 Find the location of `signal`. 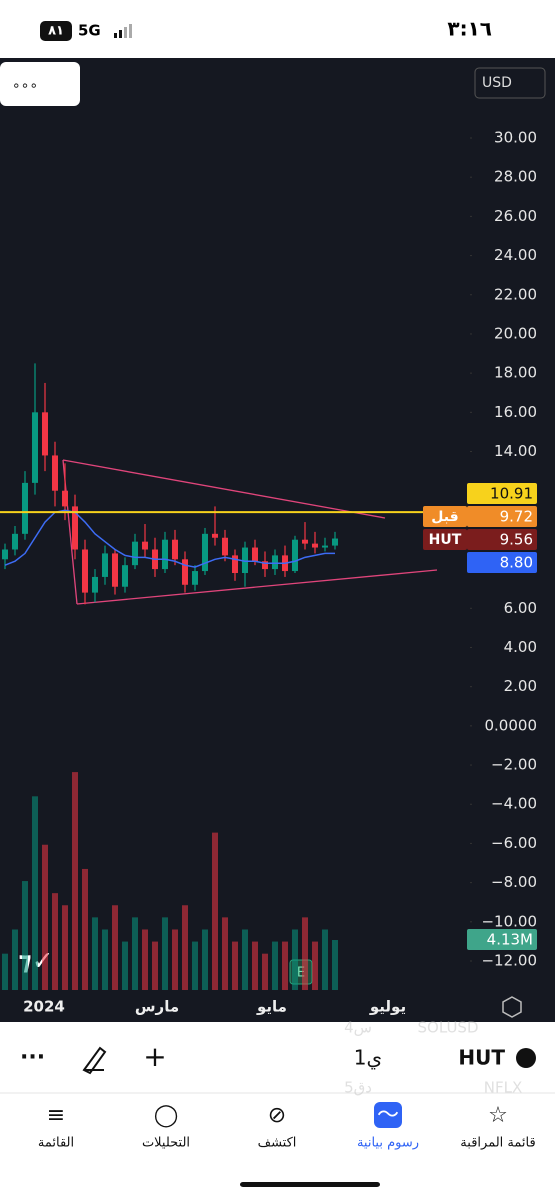

signal is located at coordinates (123, 31).